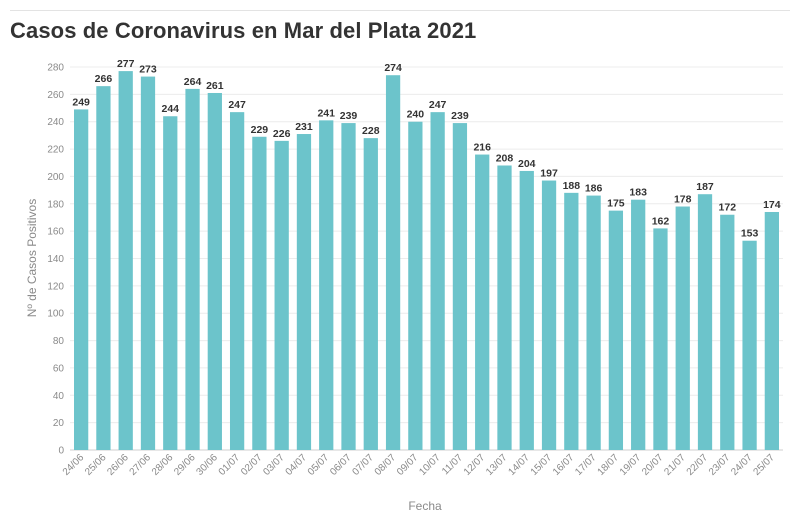 This screenshot has height=523, width=800. Describe the element at coordinates (564, 465) in the screenshot. I see `x-tick-label: 16/07` at that location.